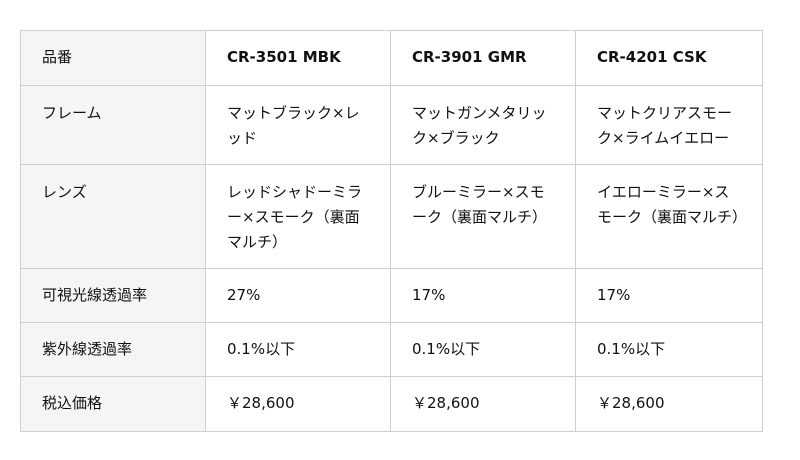 This screenshot has height=460, width=800. Describe the element at coordinates (669, 58) in the screenshot. I see `model-header: CR-4201 CSK` at that location.